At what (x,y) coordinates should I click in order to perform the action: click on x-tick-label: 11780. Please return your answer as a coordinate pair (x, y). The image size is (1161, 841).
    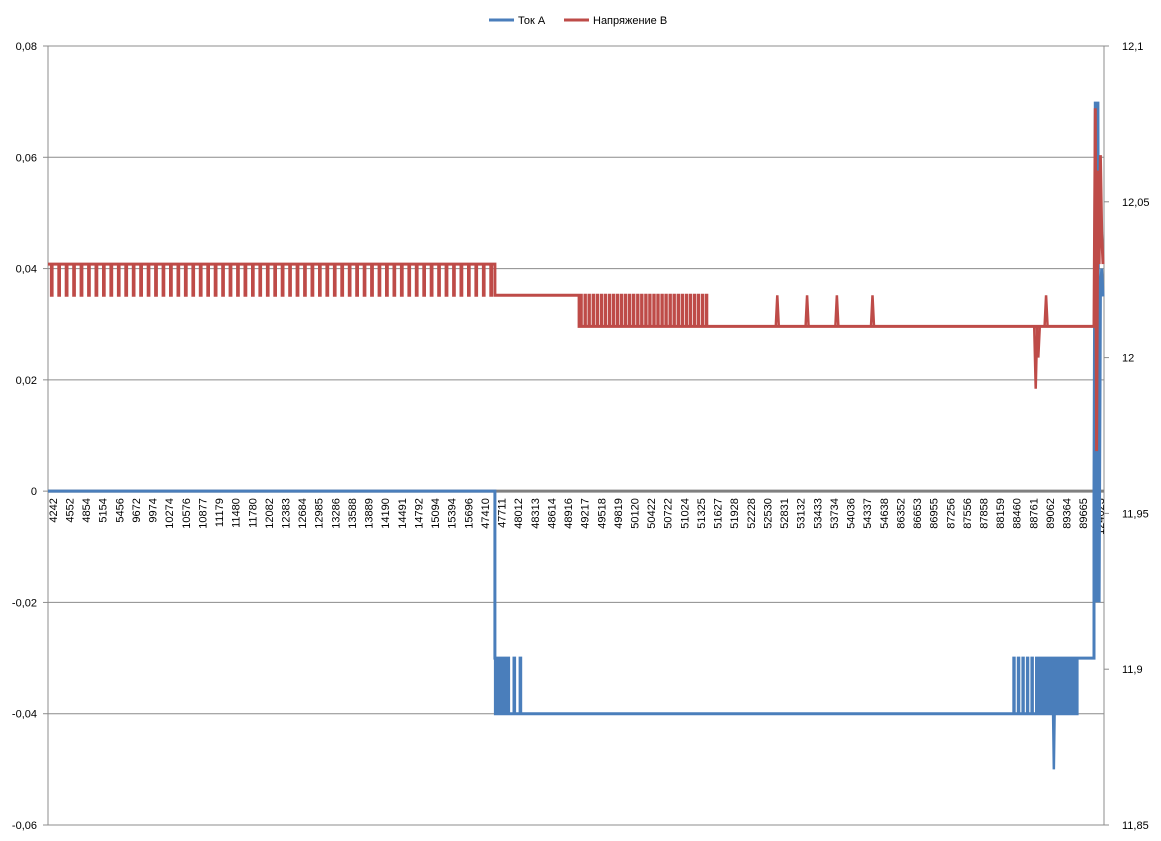
    Looking at the image, I should click on (253, 513).